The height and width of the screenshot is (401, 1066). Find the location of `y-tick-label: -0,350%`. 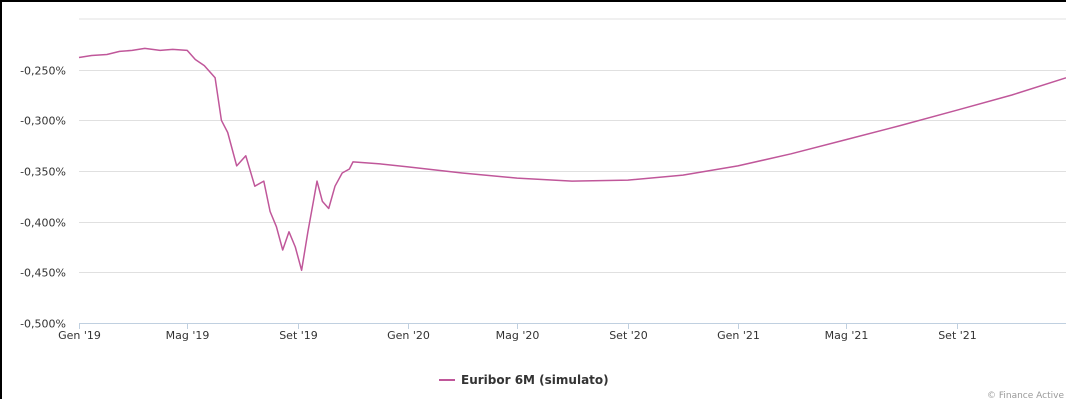

y-tick-label: -0,350% is located at coordinates (43, 172).